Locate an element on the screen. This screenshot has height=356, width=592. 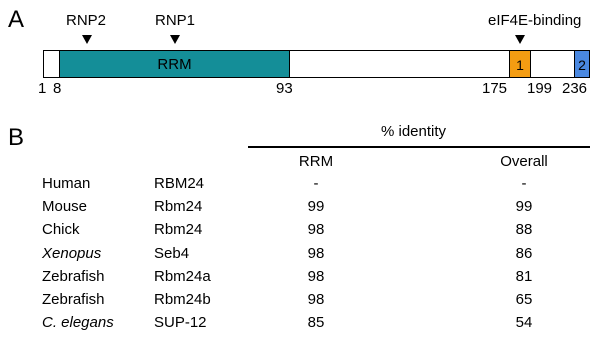
c-terminal-box: 2 is located at coordinates (582, 64).